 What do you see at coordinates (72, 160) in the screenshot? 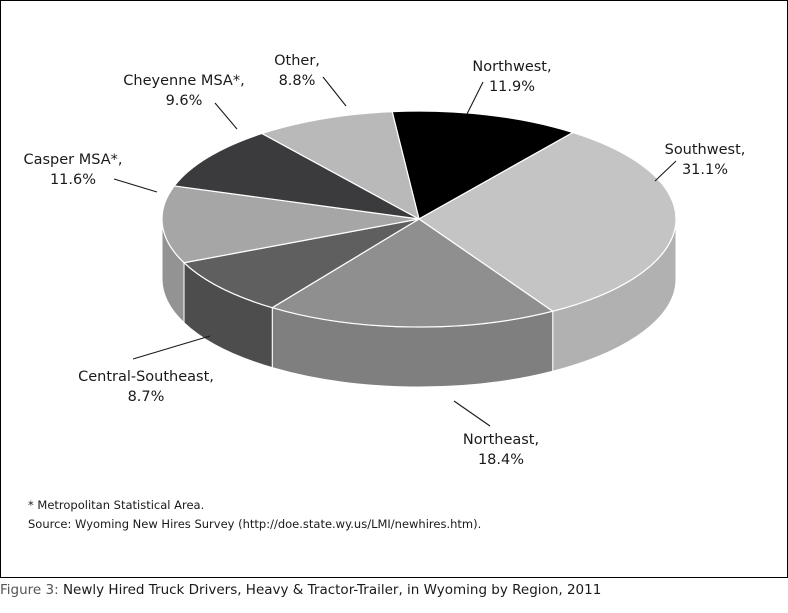
I see `slice-label-casper-msa: Casper MSA*,` at bounding box center [72, 160].